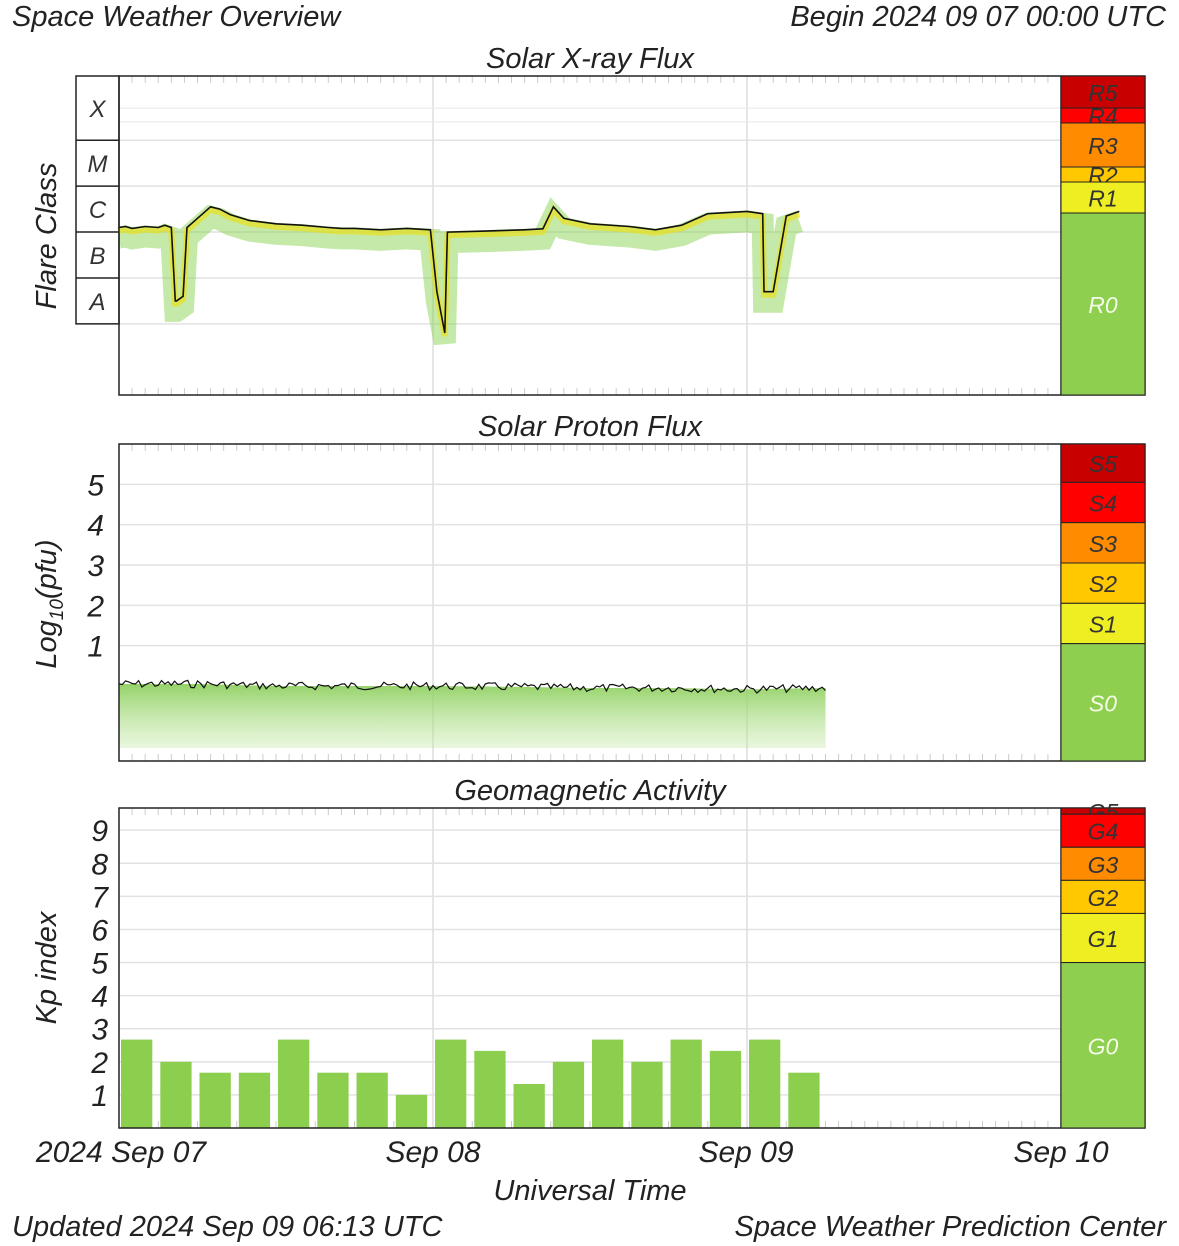 The image size is (1179, 1246). Describe the element at coordinates (1103, 464) in the screenshot. I see `radiation-storm-scale-label: S5` at that location.